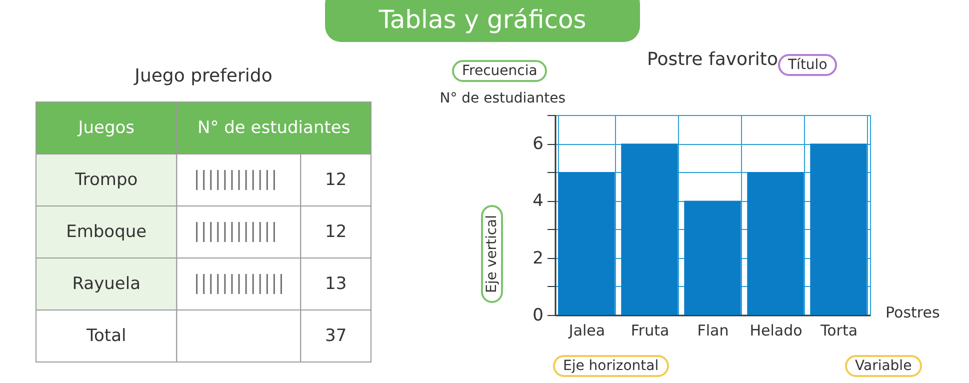 This screenshot has height=383, width=969. What do you see at coordinates (203, 76) in the screenshot?
I see `text: Juego preferido` at bounding box center [203, 76].